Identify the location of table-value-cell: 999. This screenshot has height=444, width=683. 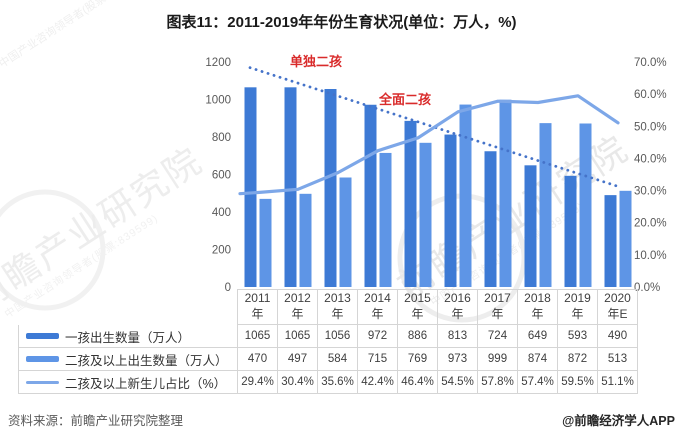
(498, 359).